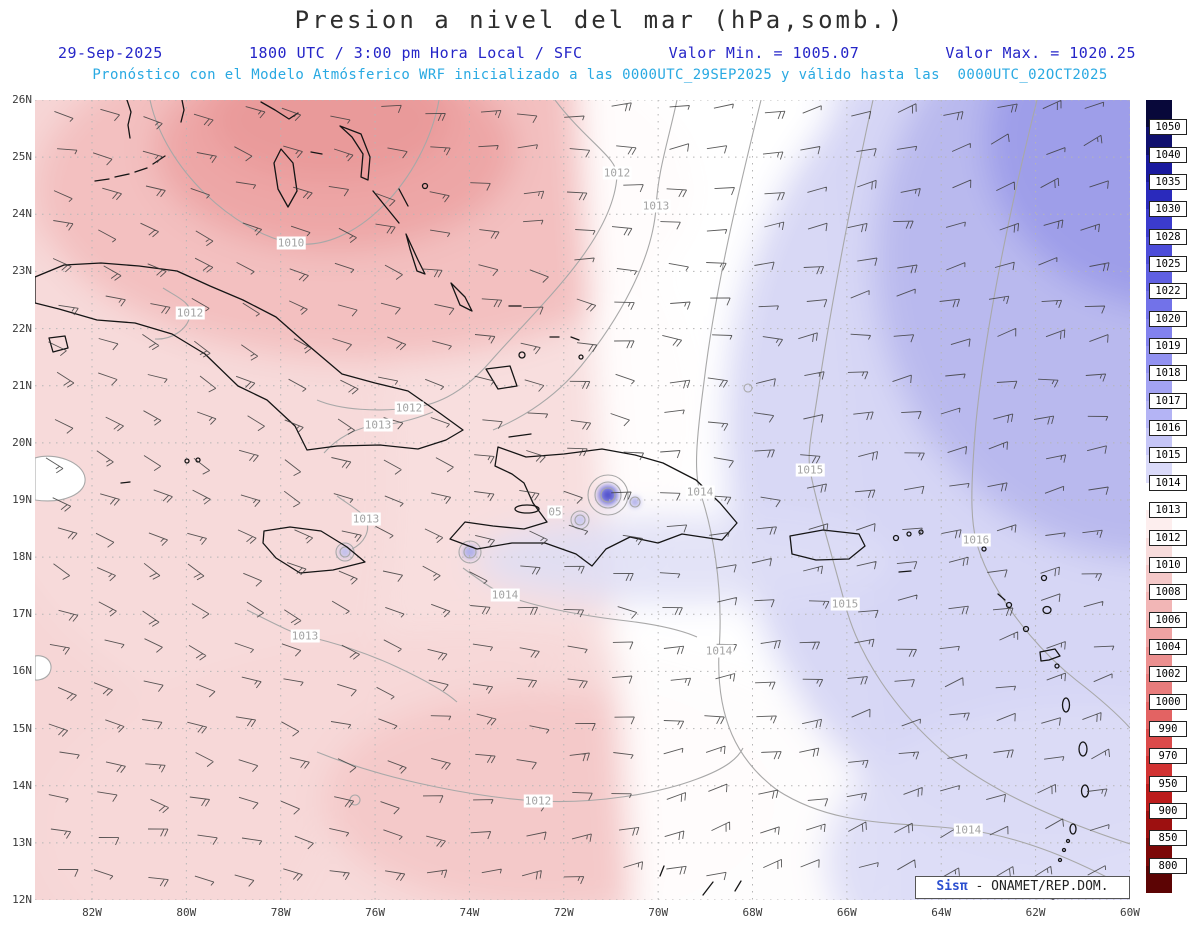 The width and height of the screenshot is (1200, 927). I want to click on colorbar-tick-label: 1017, so click(1168, 400).